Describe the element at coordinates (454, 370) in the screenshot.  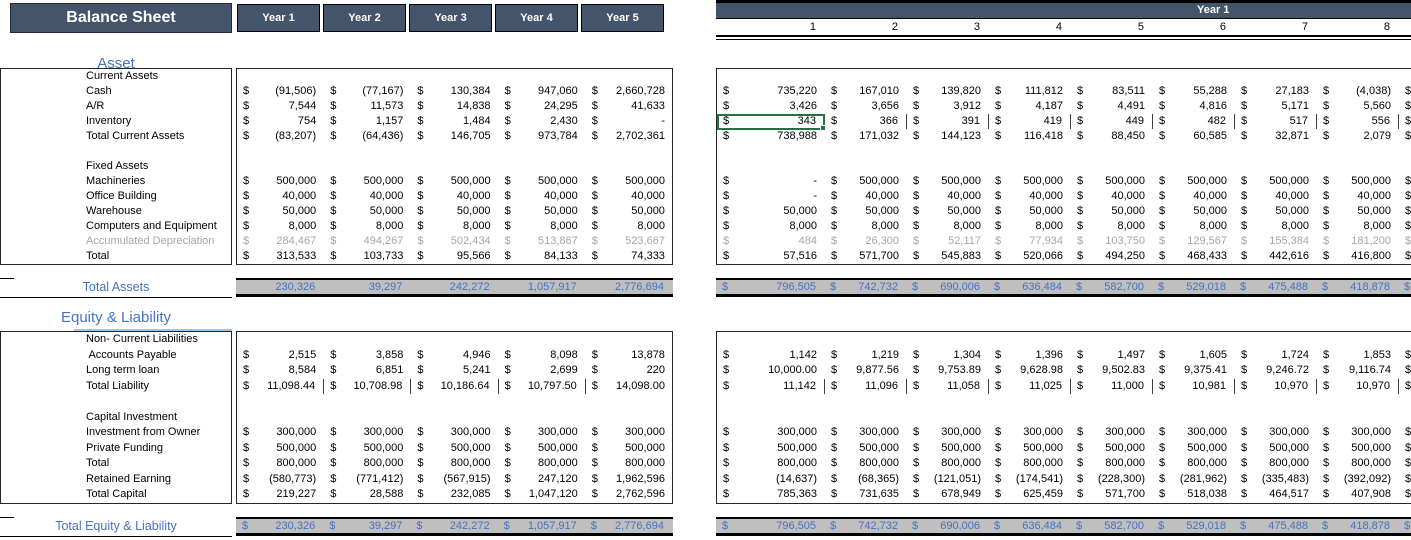
I see `cell: $5,241` at that location.